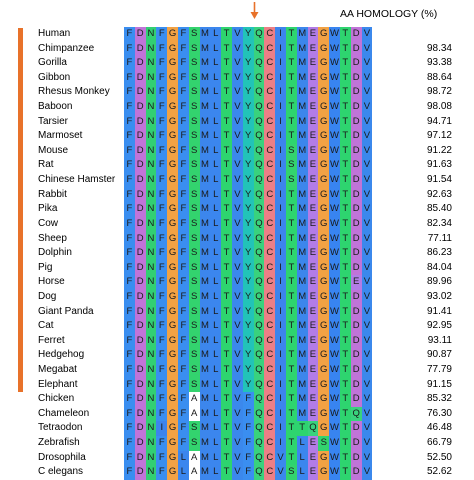 This screenshot has width=474, height=480. What do you see at coordinates (439, 77) in the screenshot?
I see `homology-value: 88.64` at bounding box center [439, 77].